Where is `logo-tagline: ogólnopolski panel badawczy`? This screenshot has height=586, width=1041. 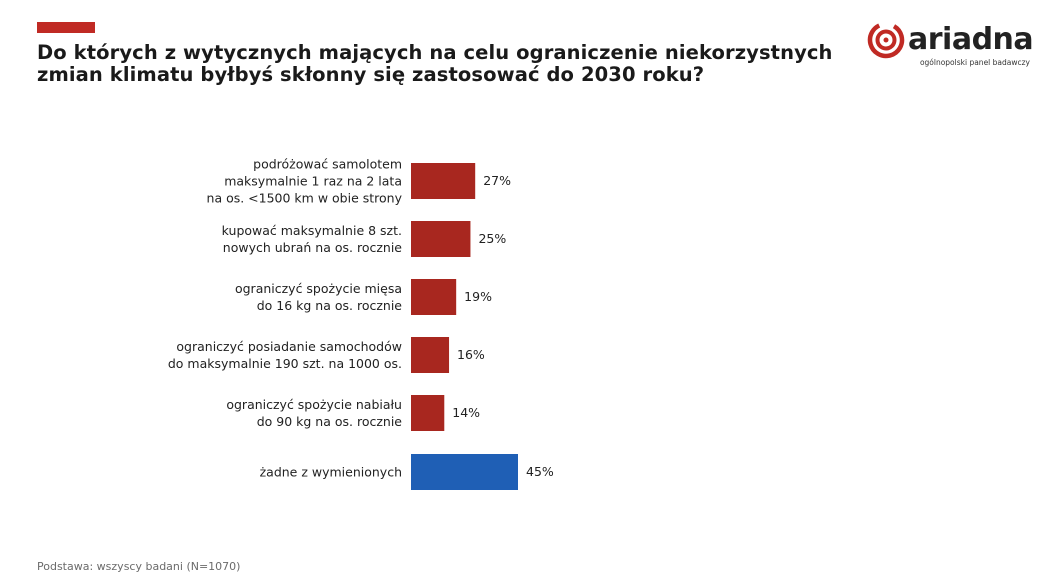
logo-tagline: ogólnopolski panel badawczy is located at coordinates (974, 62).